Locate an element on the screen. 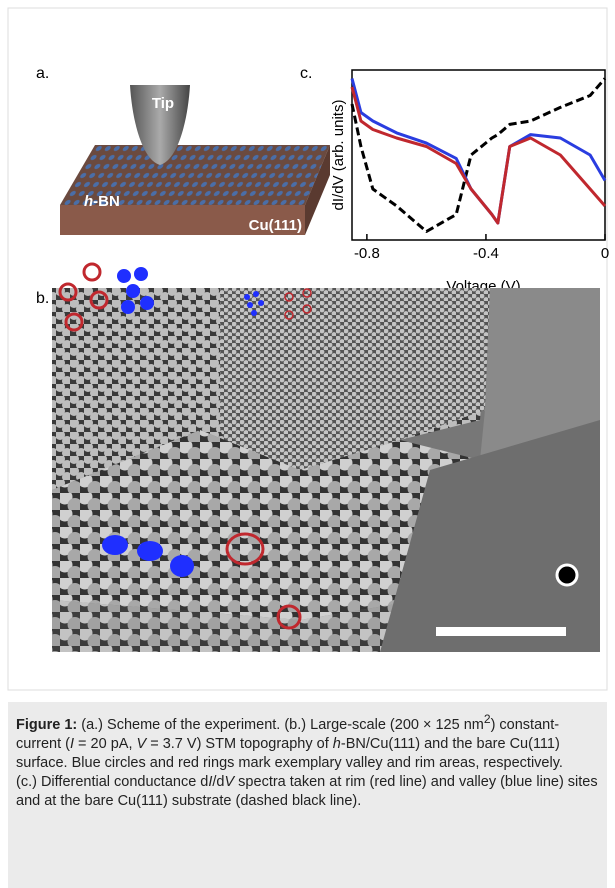  caption-text: ) constant-current ( is located at coordinates (288, 734).